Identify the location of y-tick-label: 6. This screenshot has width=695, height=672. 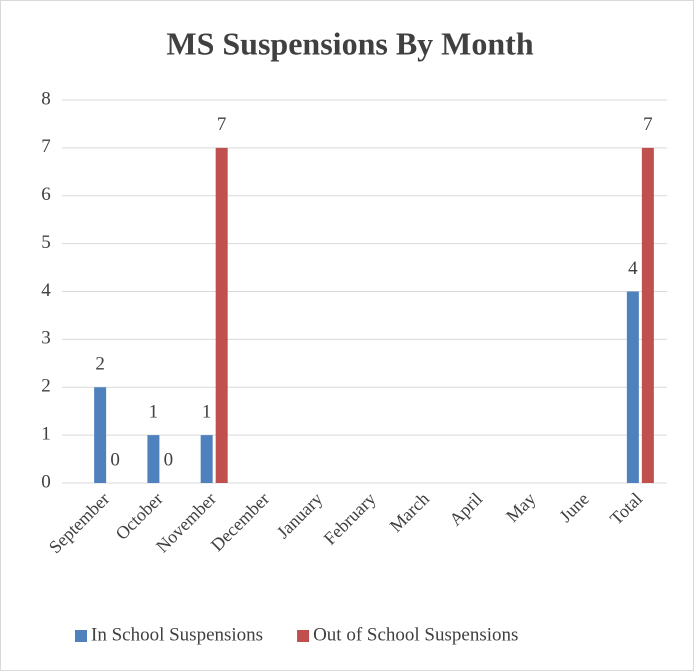
(46, 194).